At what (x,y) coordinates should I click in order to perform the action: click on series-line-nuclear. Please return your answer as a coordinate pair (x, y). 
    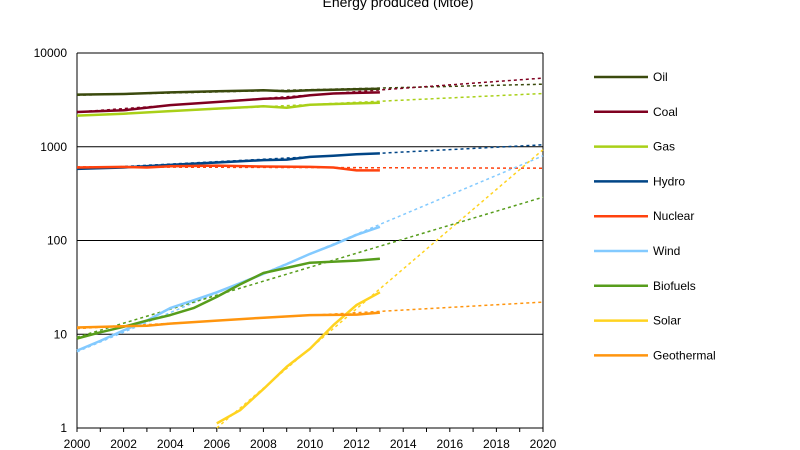
    Looking at the image, I should click on (228, 168).